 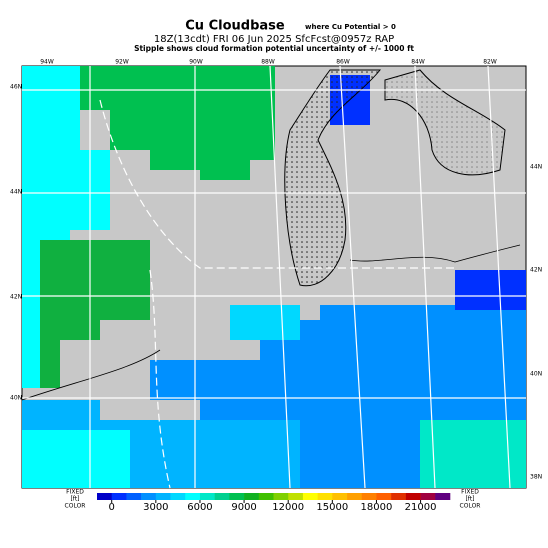 What do you see at coordinates (235, 26) in the screenshot?
I see `title: Cu Cloudbase` at bounding box center [235, 26].